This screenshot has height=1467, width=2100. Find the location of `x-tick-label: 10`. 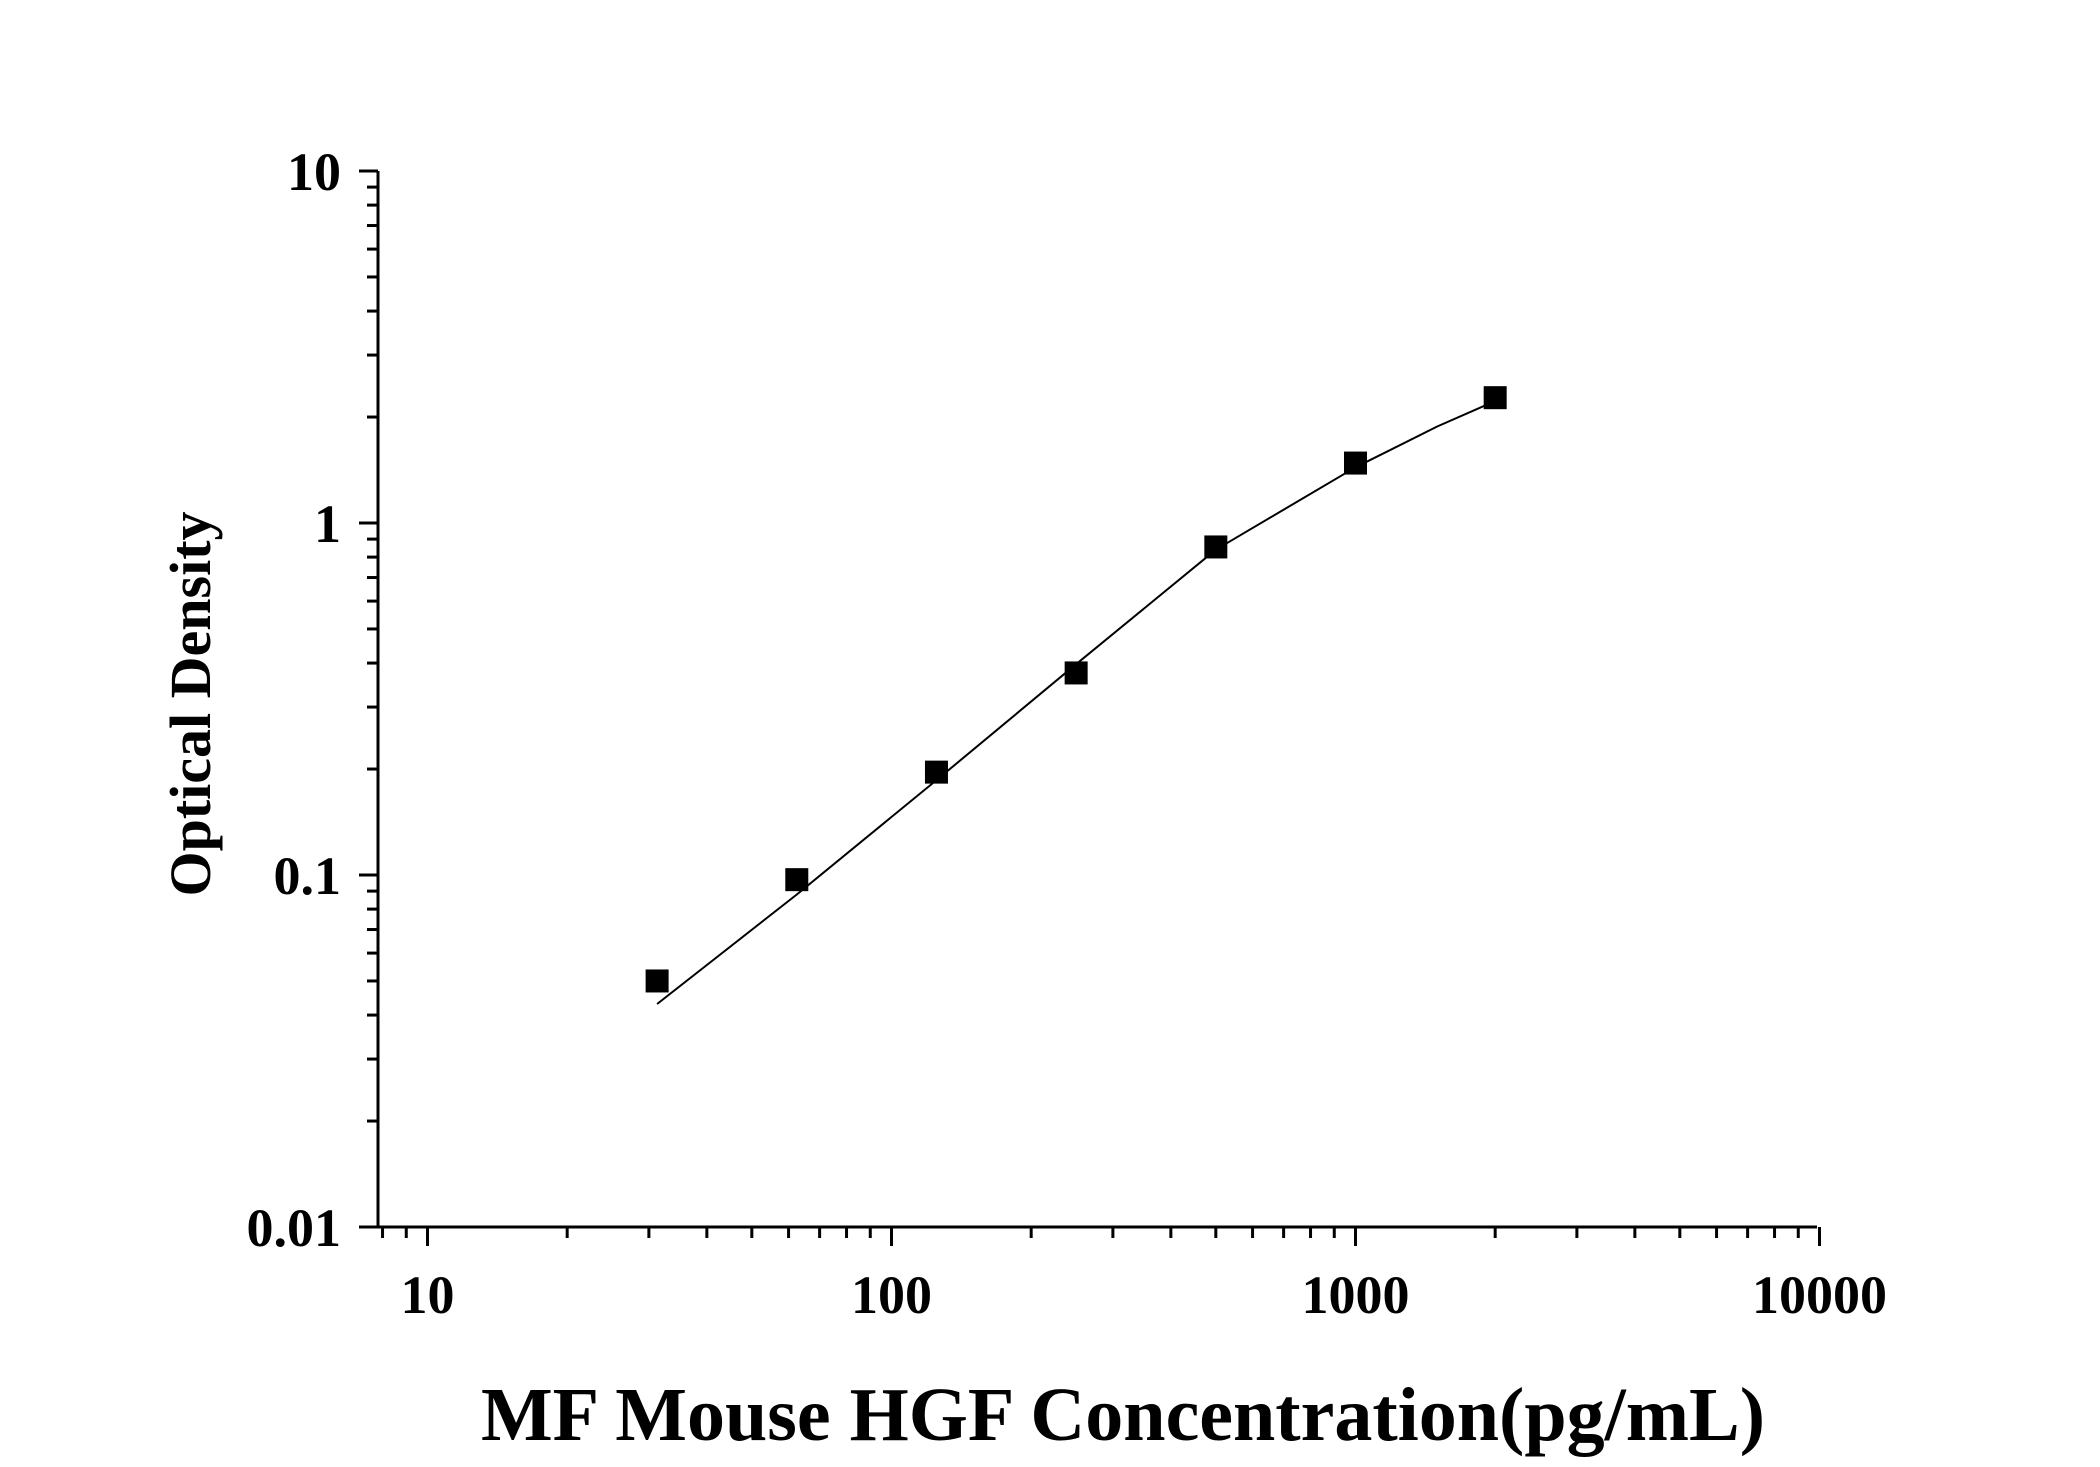

x-tick-label: 10 is located at coordinates (428, 1295).